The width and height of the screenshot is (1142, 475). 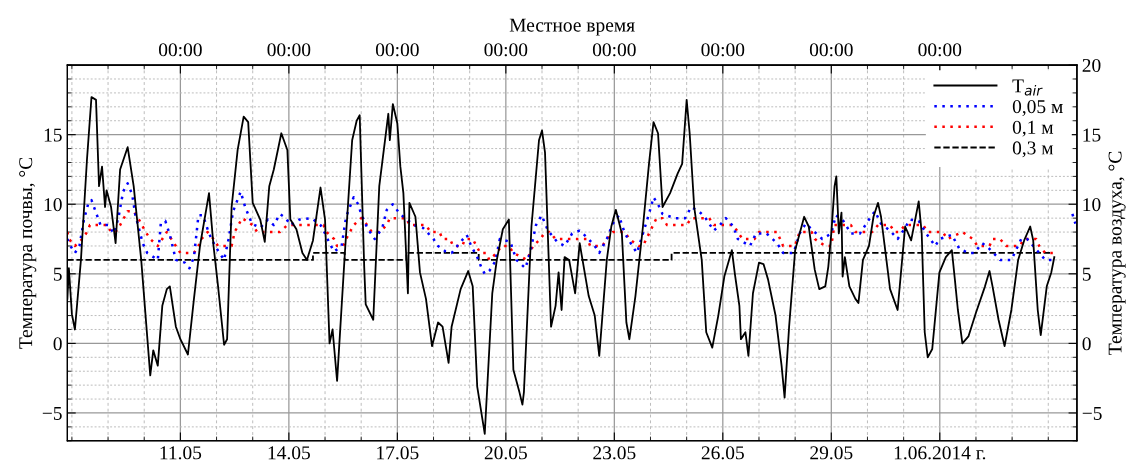 What do you see at coordinates (1092, 413) in the screenshot?
I see `y2-tick-label: −5` at bounding box center [1092, 413].